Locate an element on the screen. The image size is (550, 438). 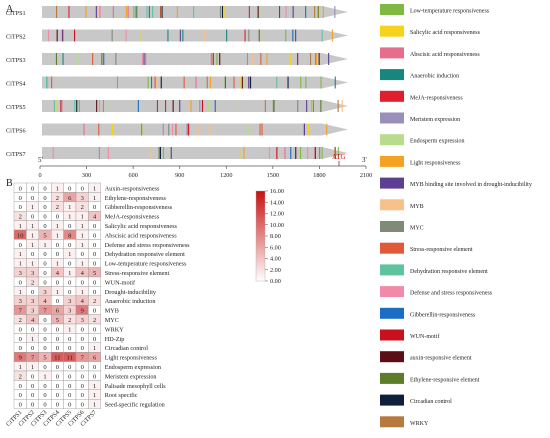
row-label: Meristem expression is located at coordinates (131, 376).